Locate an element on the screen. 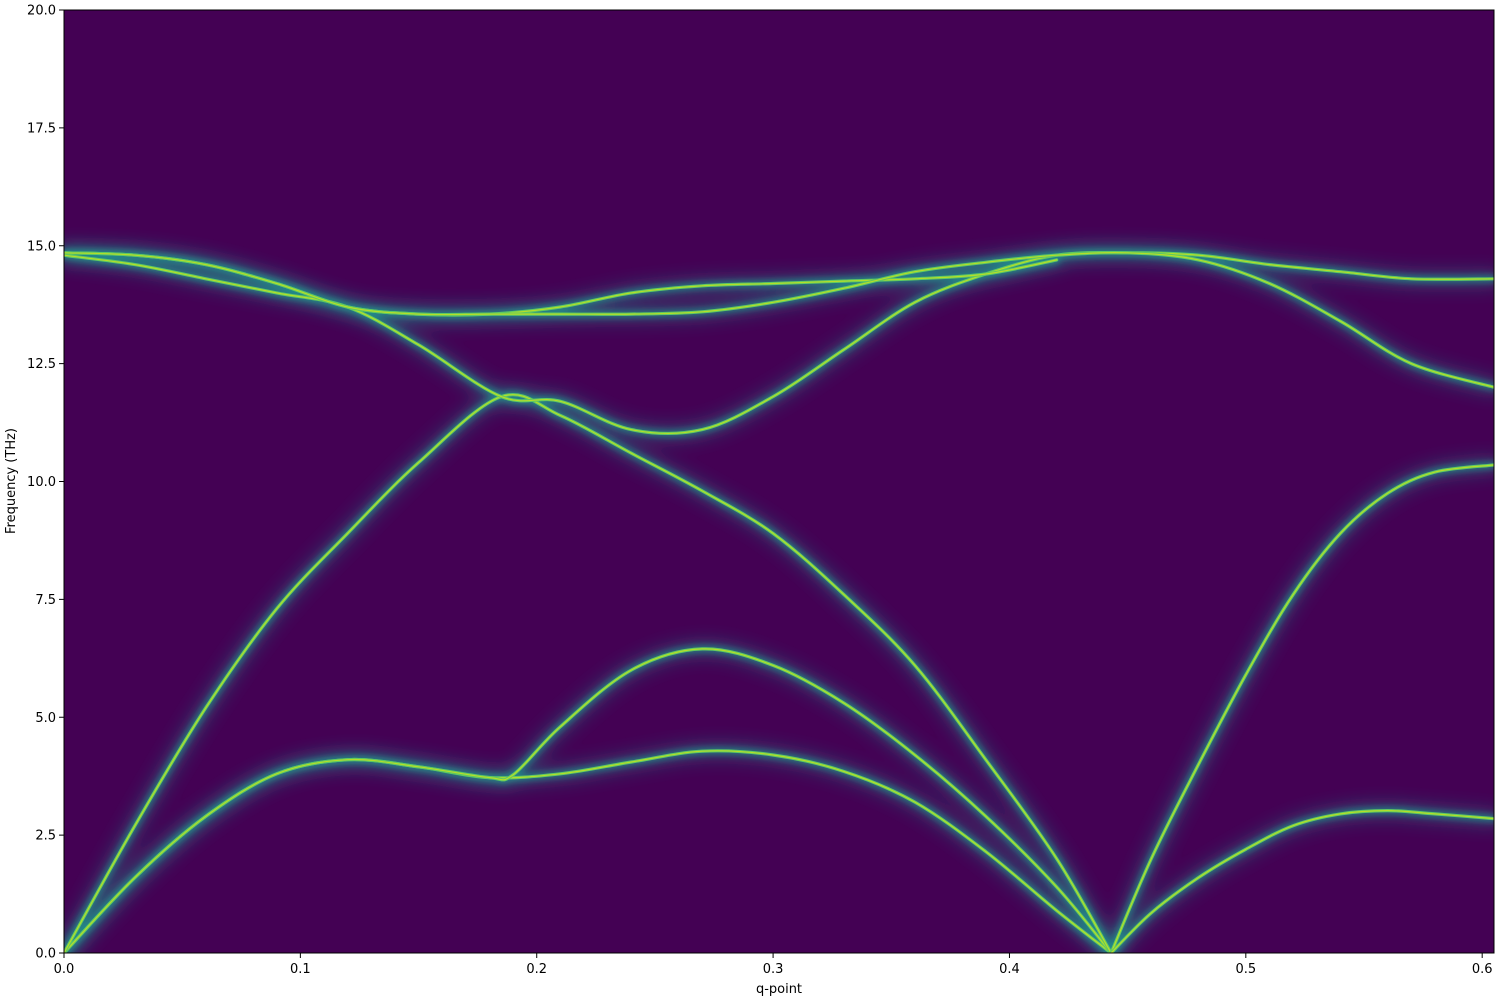 This screenshot has width=1500, height=1000. x-tick-label: 0.4 is located at coordinates (1009, 969).